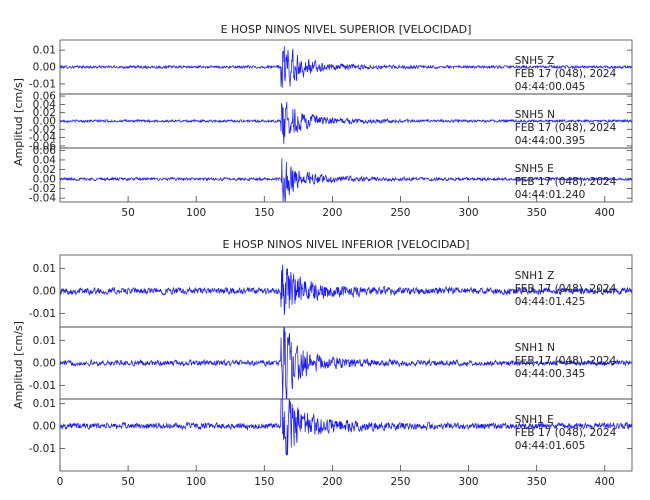 Image resolution: width=650 pixels, height=500 pixels. Describe the element at coordinates (550, 141) in the screenshot. I see `time-label: 04:44:00.395` at that location.